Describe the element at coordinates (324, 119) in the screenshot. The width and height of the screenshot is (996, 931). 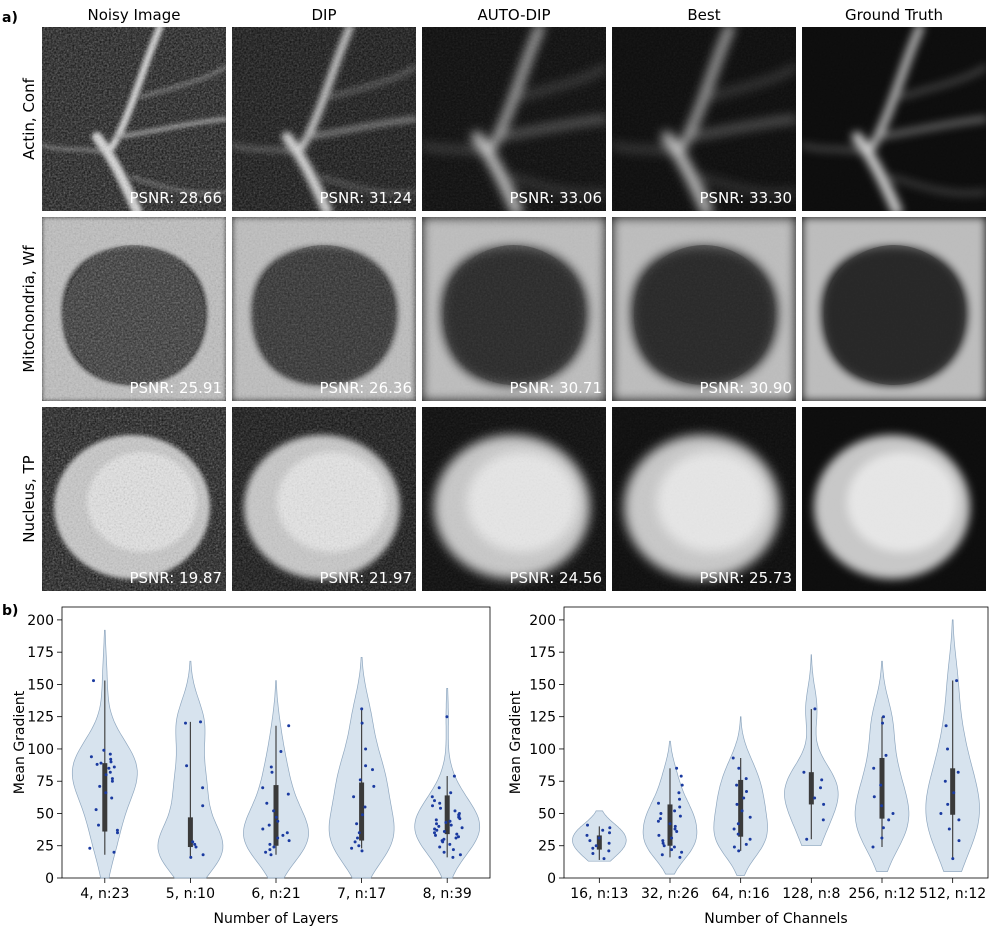
I see `microscopy-image: PSNR: 31.24` at that location.